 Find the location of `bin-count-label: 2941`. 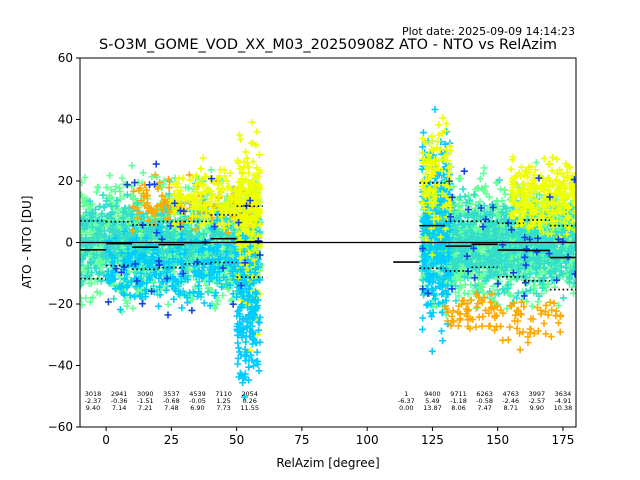

bin-count-label: 2941 is located at coordinates (119, 394).